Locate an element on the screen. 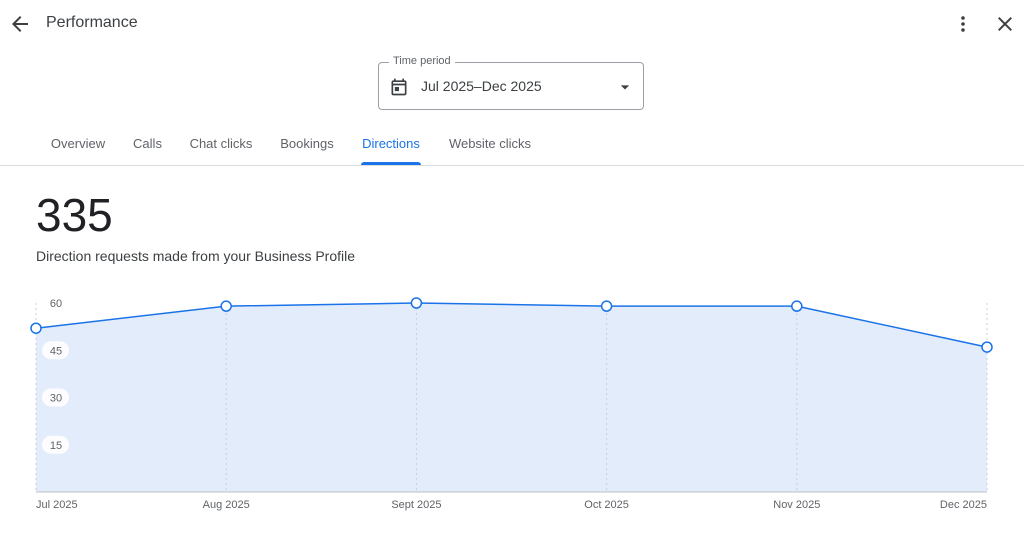 This screenshot has height=554, width=1024. y-tick-label: 60 is located at coordinates (56, 304).